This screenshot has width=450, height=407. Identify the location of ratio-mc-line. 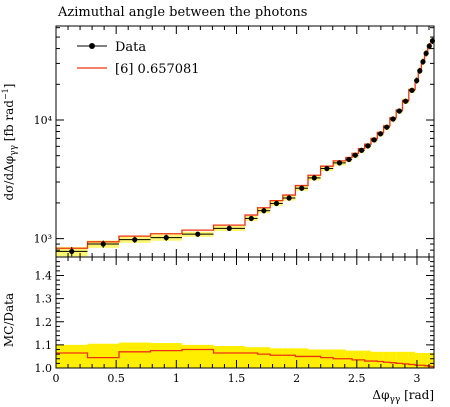
(245, 358).